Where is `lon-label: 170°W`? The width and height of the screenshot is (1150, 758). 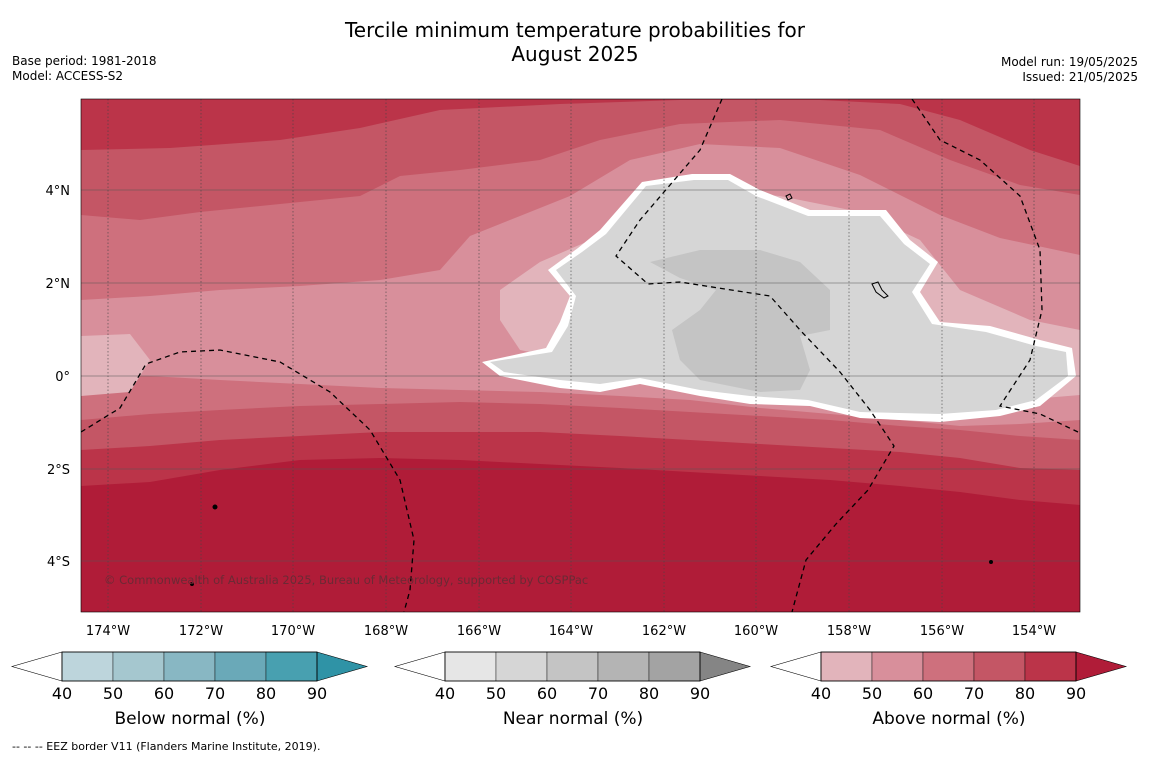 lon-label: 170°W is located at coordinates (293, 631).